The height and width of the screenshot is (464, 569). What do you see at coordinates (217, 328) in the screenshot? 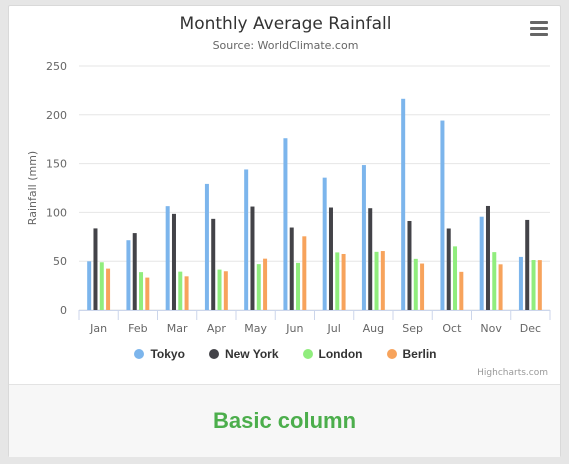
I see `x-tick-label: Apr` at bounding box center [217, 328].